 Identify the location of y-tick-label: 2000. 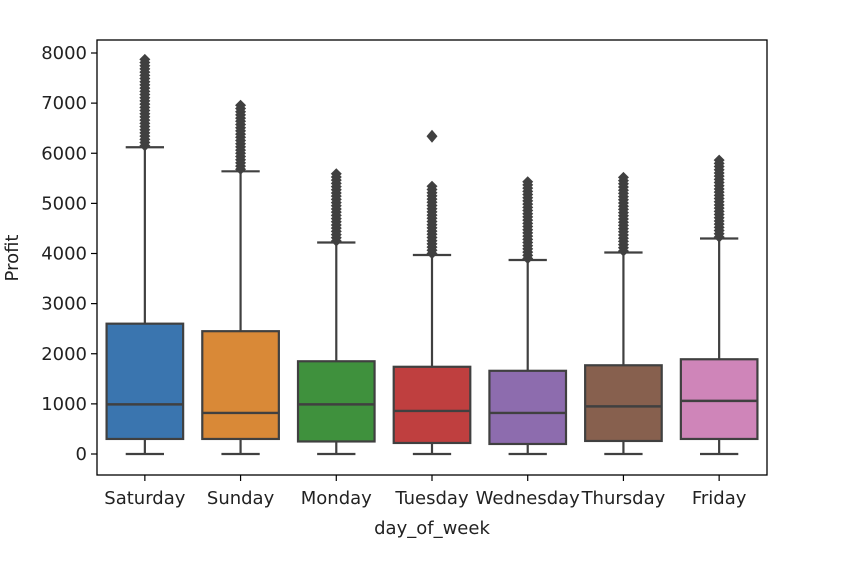
(64, 354).